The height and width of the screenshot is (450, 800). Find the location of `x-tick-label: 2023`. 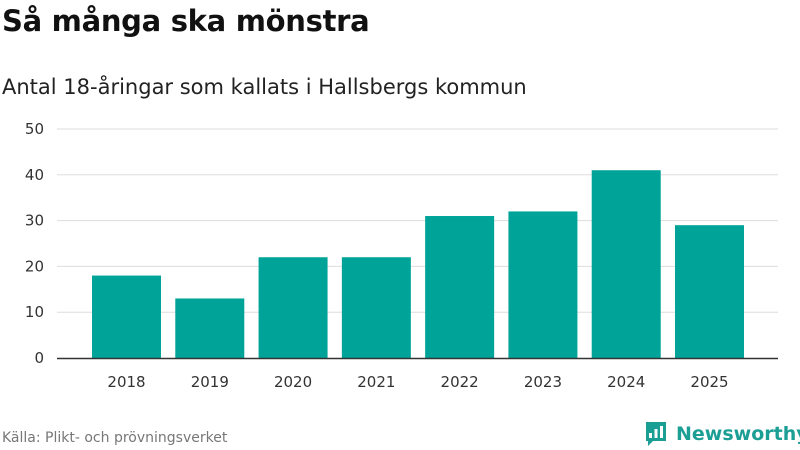

x-tick-label: 2023 is located at coordinates (543, 382).